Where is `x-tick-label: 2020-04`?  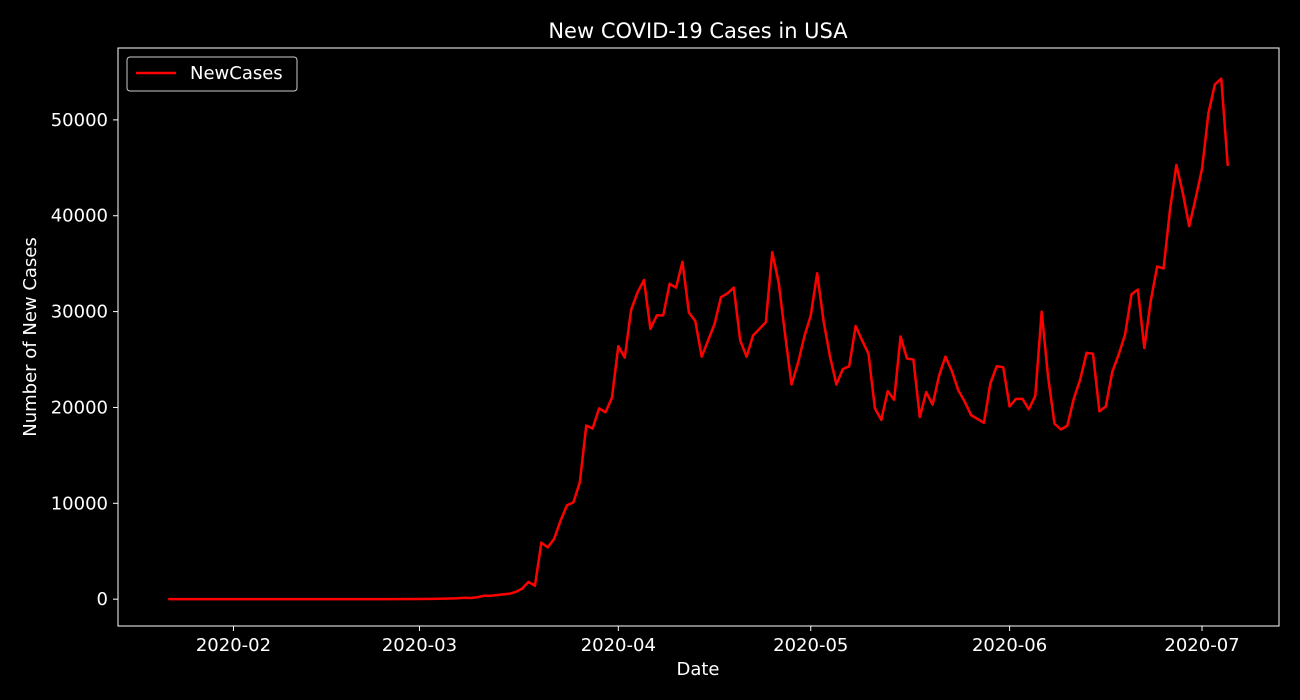
x-tick-label: 2020-04 is located at coordinates (618, 645).